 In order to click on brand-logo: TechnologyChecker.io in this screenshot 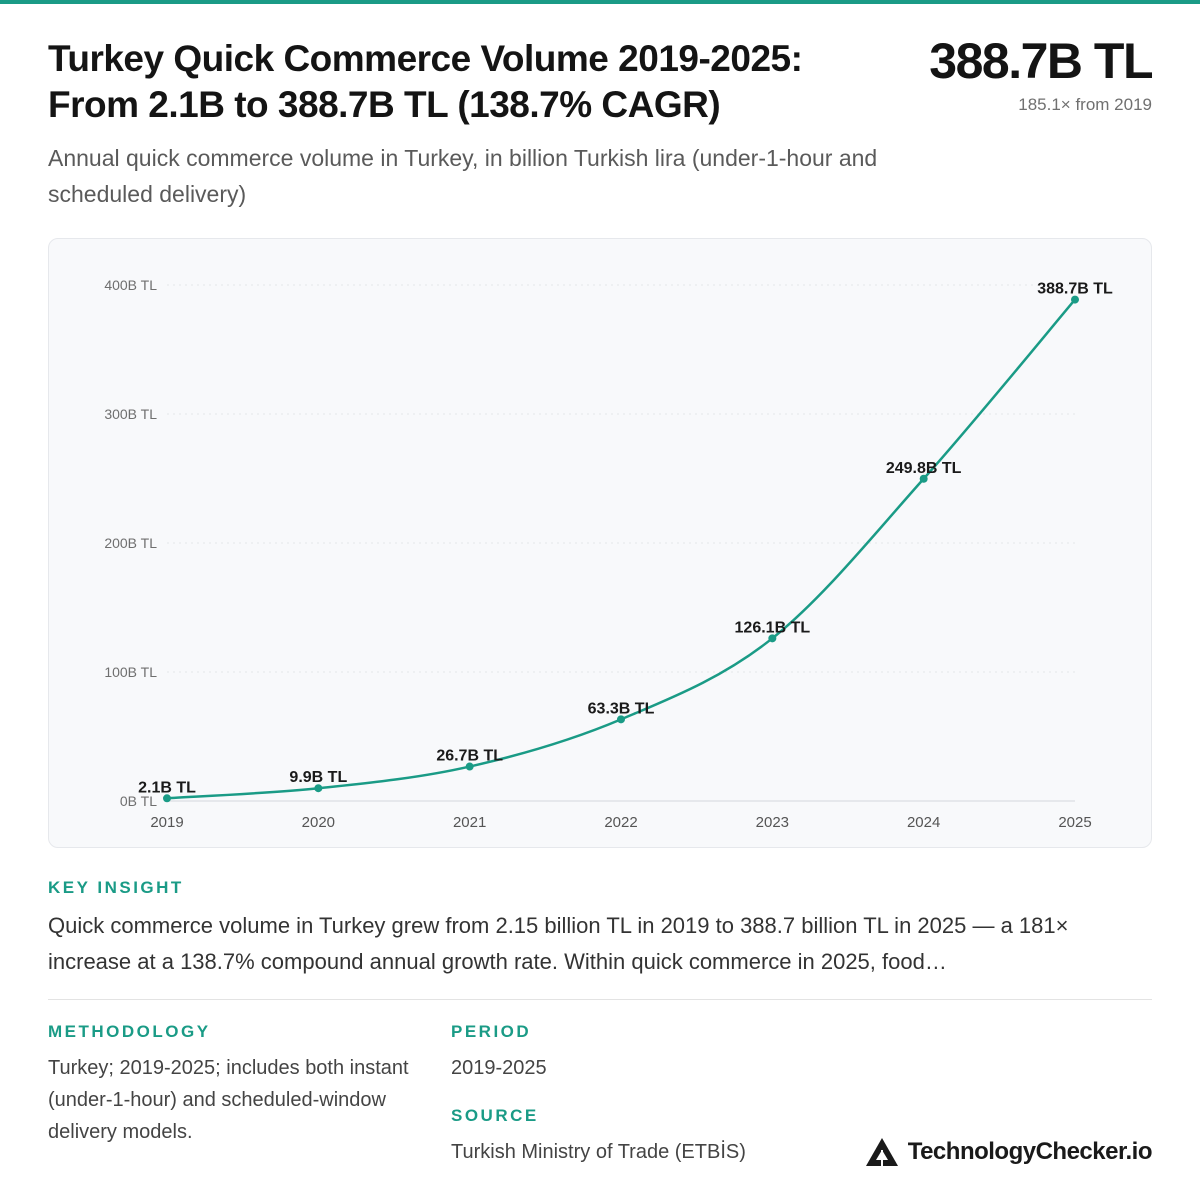, I will do `click(1008, 1152)`.